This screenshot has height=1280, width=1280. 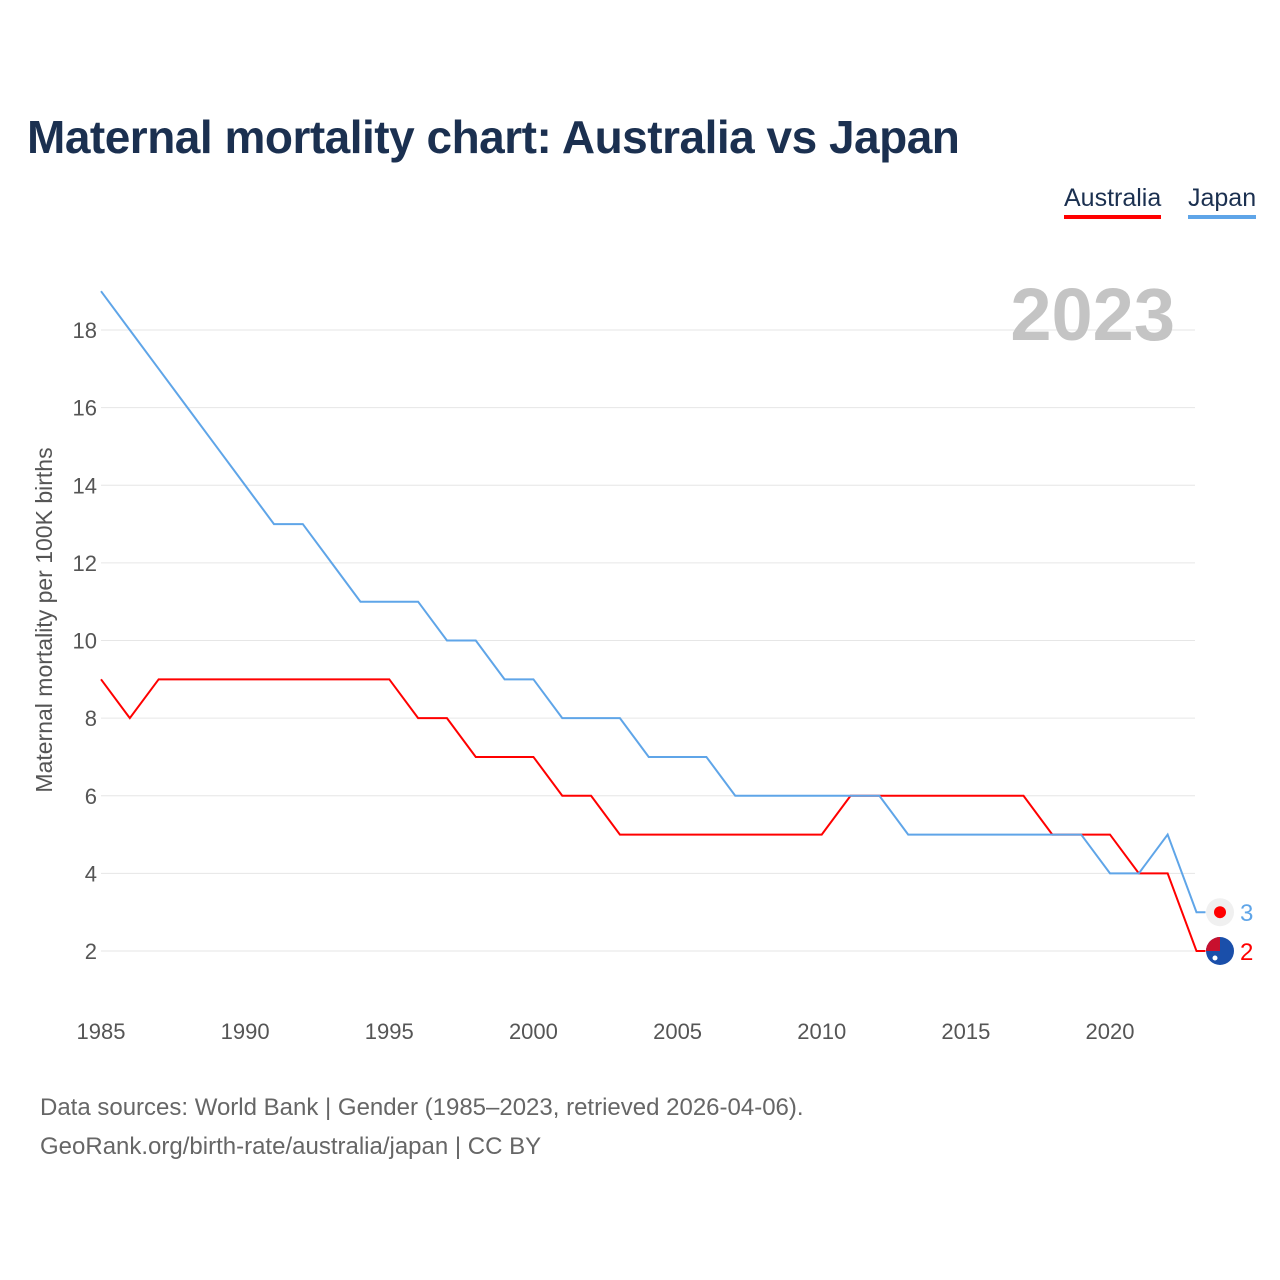 I want to click on y-tick-label: 12, so click(x=85, y=563).